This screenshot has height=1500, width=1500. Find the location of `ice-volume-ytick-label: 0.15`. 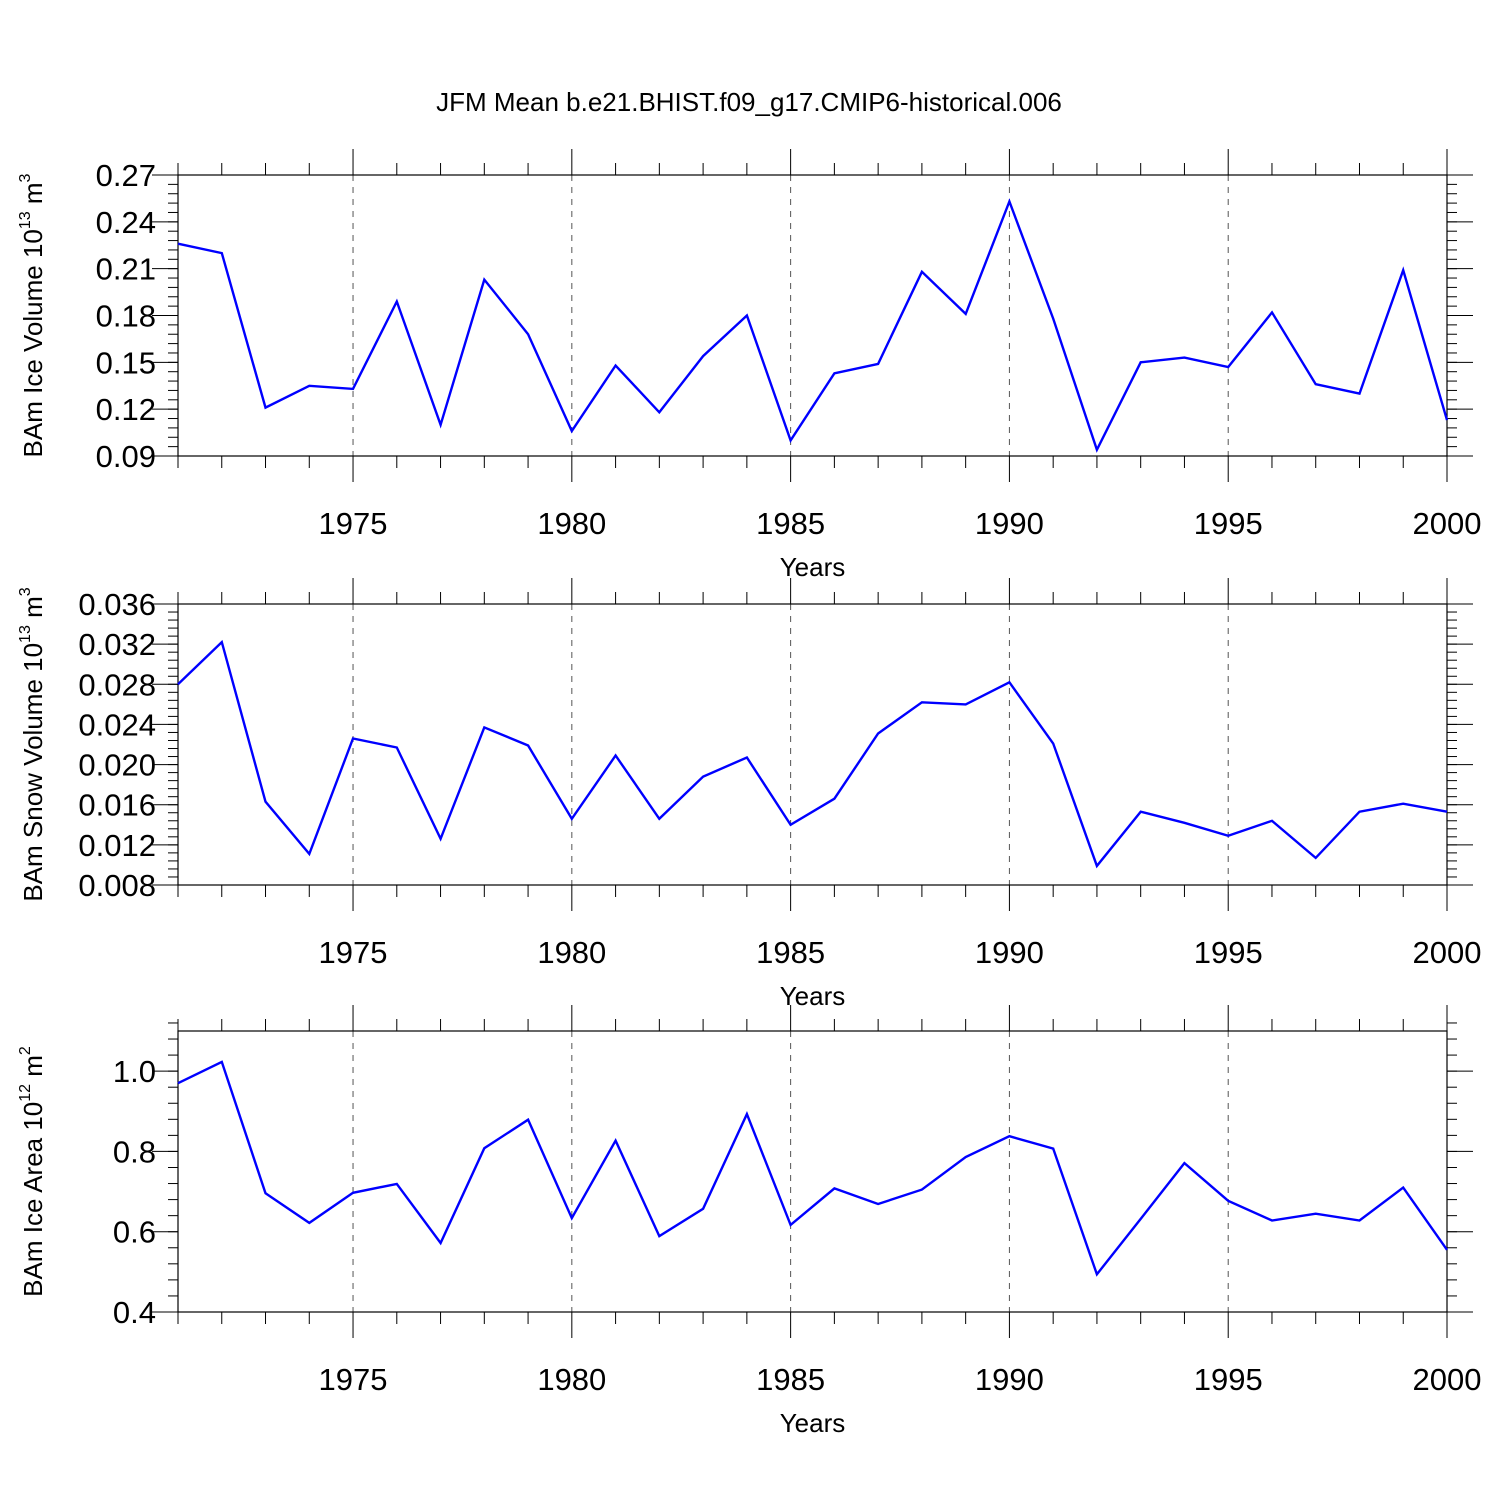

ice-volume-ytick-label: 0.15 is located at coordinates (126, 362).